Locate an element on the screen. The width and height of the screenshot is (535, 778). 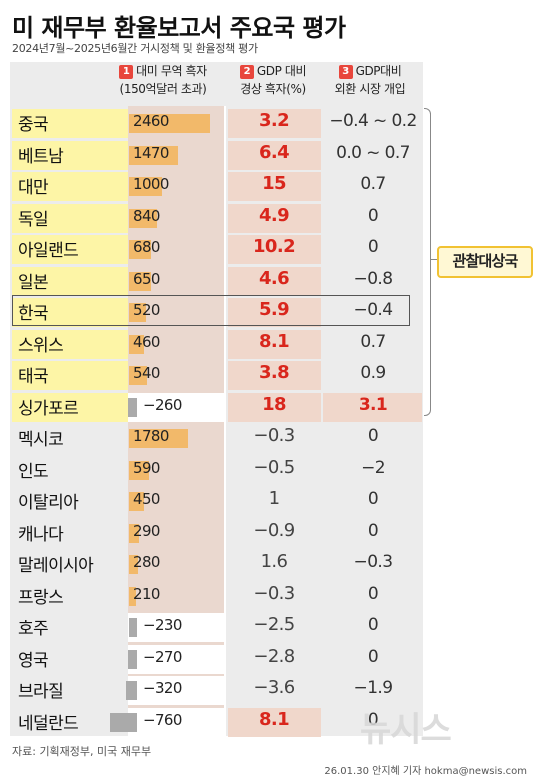
country-name: 일본 is located at coordinates (33, 283).